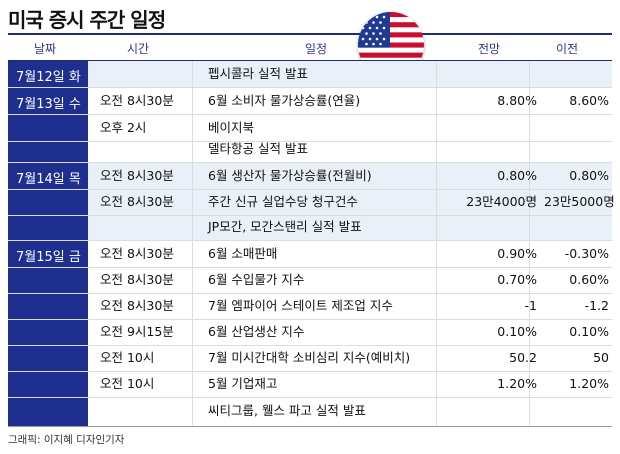  Describe the element at coordinates (290, 175) in the screenshot. I see `cell-event: 6월 생산자 물가상승률(전월비)` at that location.